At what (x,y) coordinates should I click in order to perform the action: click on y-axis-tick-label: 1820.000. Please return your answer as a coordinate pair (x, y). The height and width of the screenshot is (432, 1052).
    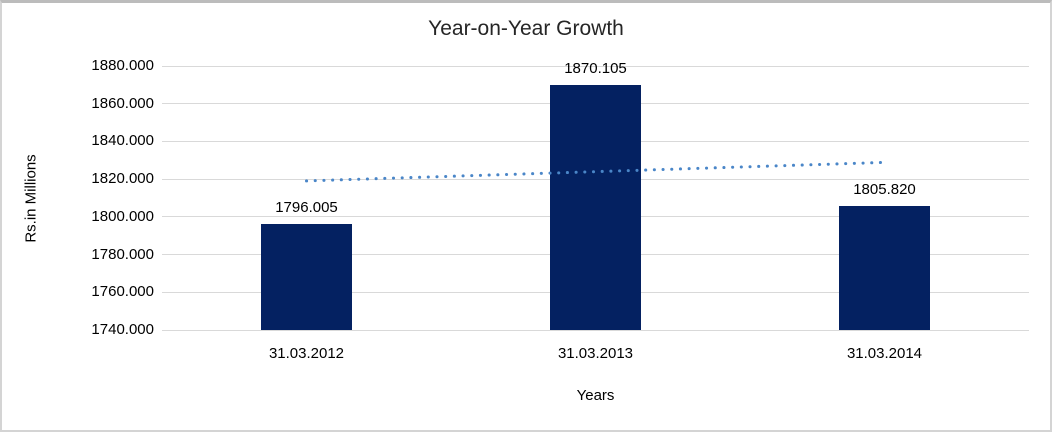
    Looking at the image, I should click on (122, 179).